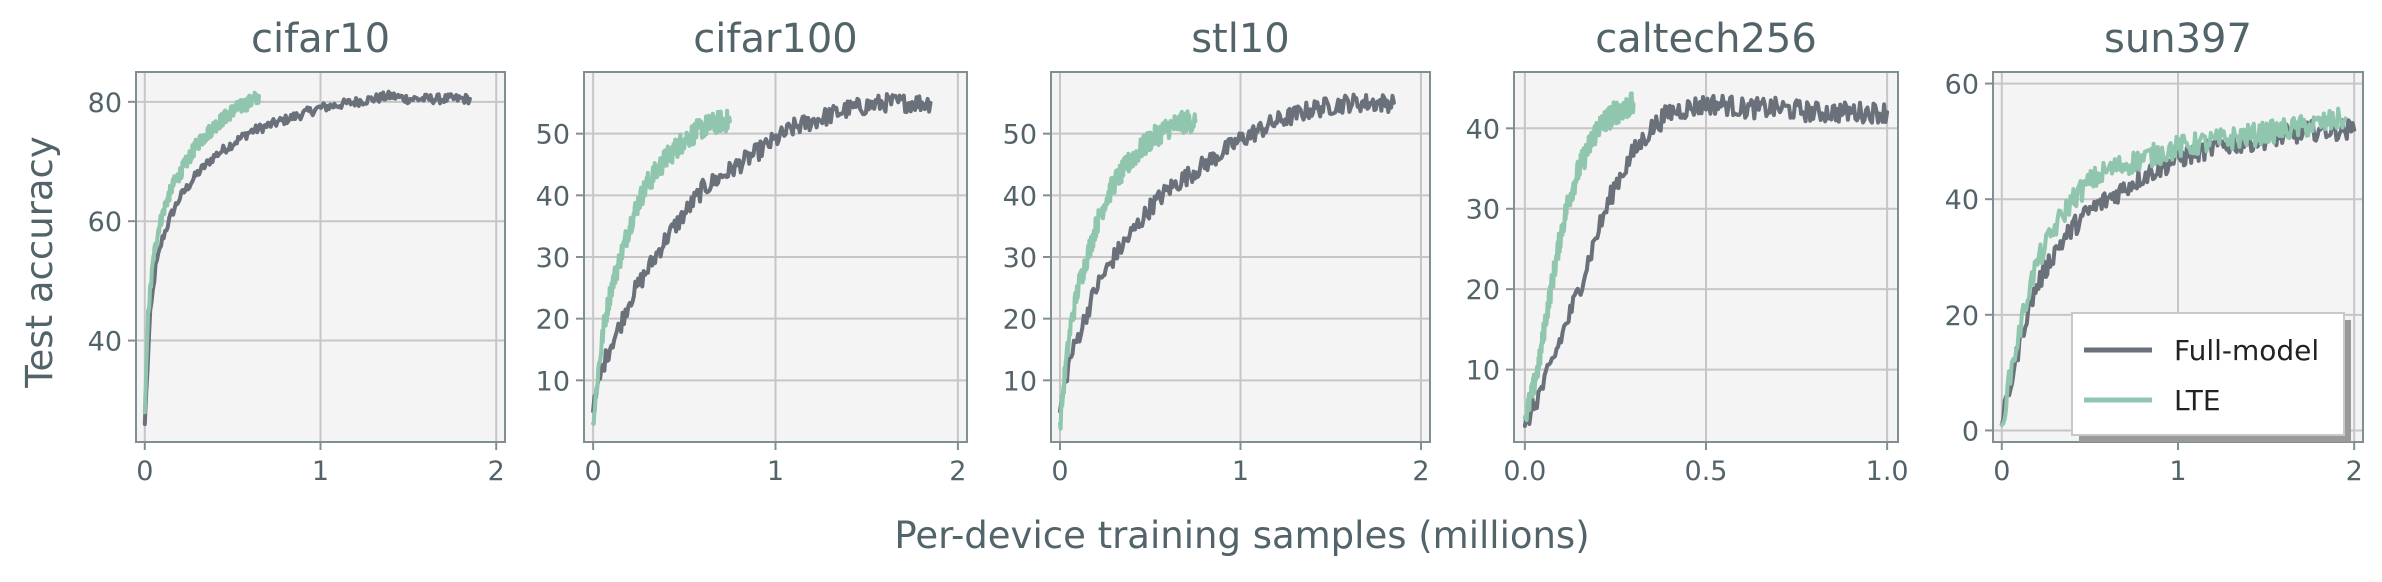 This screenshot has height=582, width=2382. Describe the element at coordinates (1970, 431) in the screenshot. I see `y-tick-label: 0` at that location.